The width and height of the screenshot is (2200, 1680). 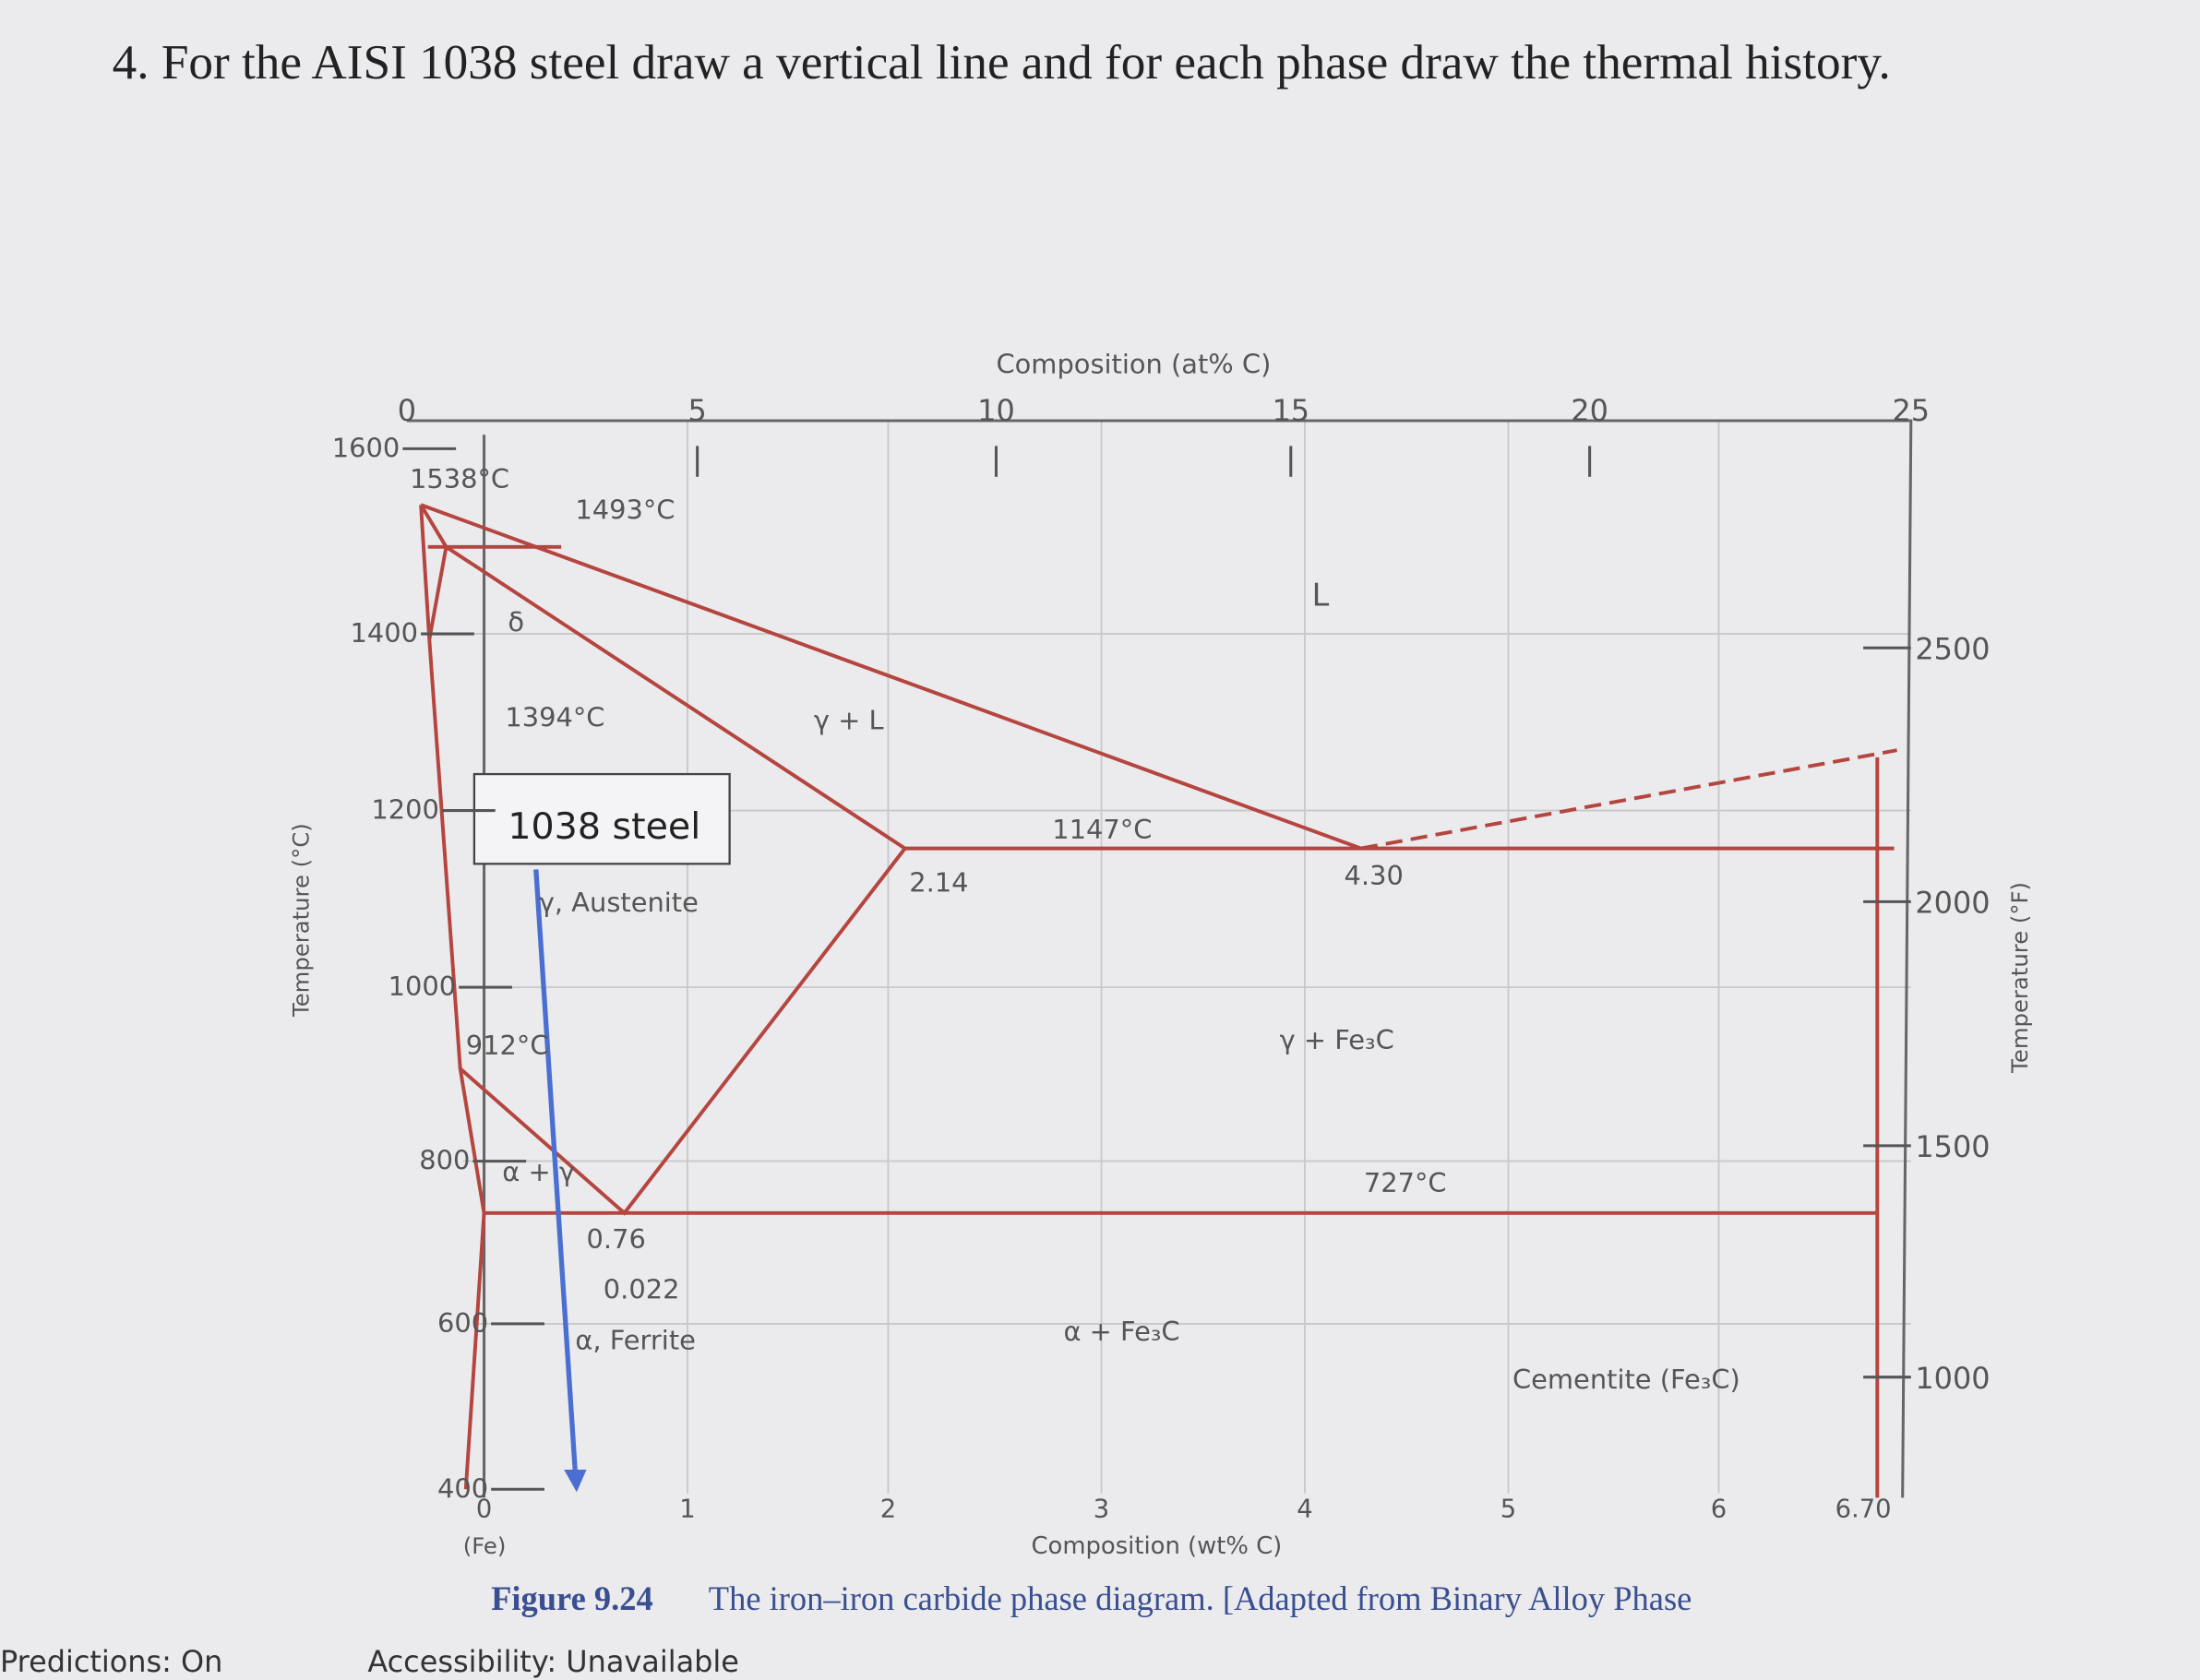 What do you see at coordinates (463, 1323) in the screenshot?
I see `left-tick-label: 600` at bounding box center [463, 1323].